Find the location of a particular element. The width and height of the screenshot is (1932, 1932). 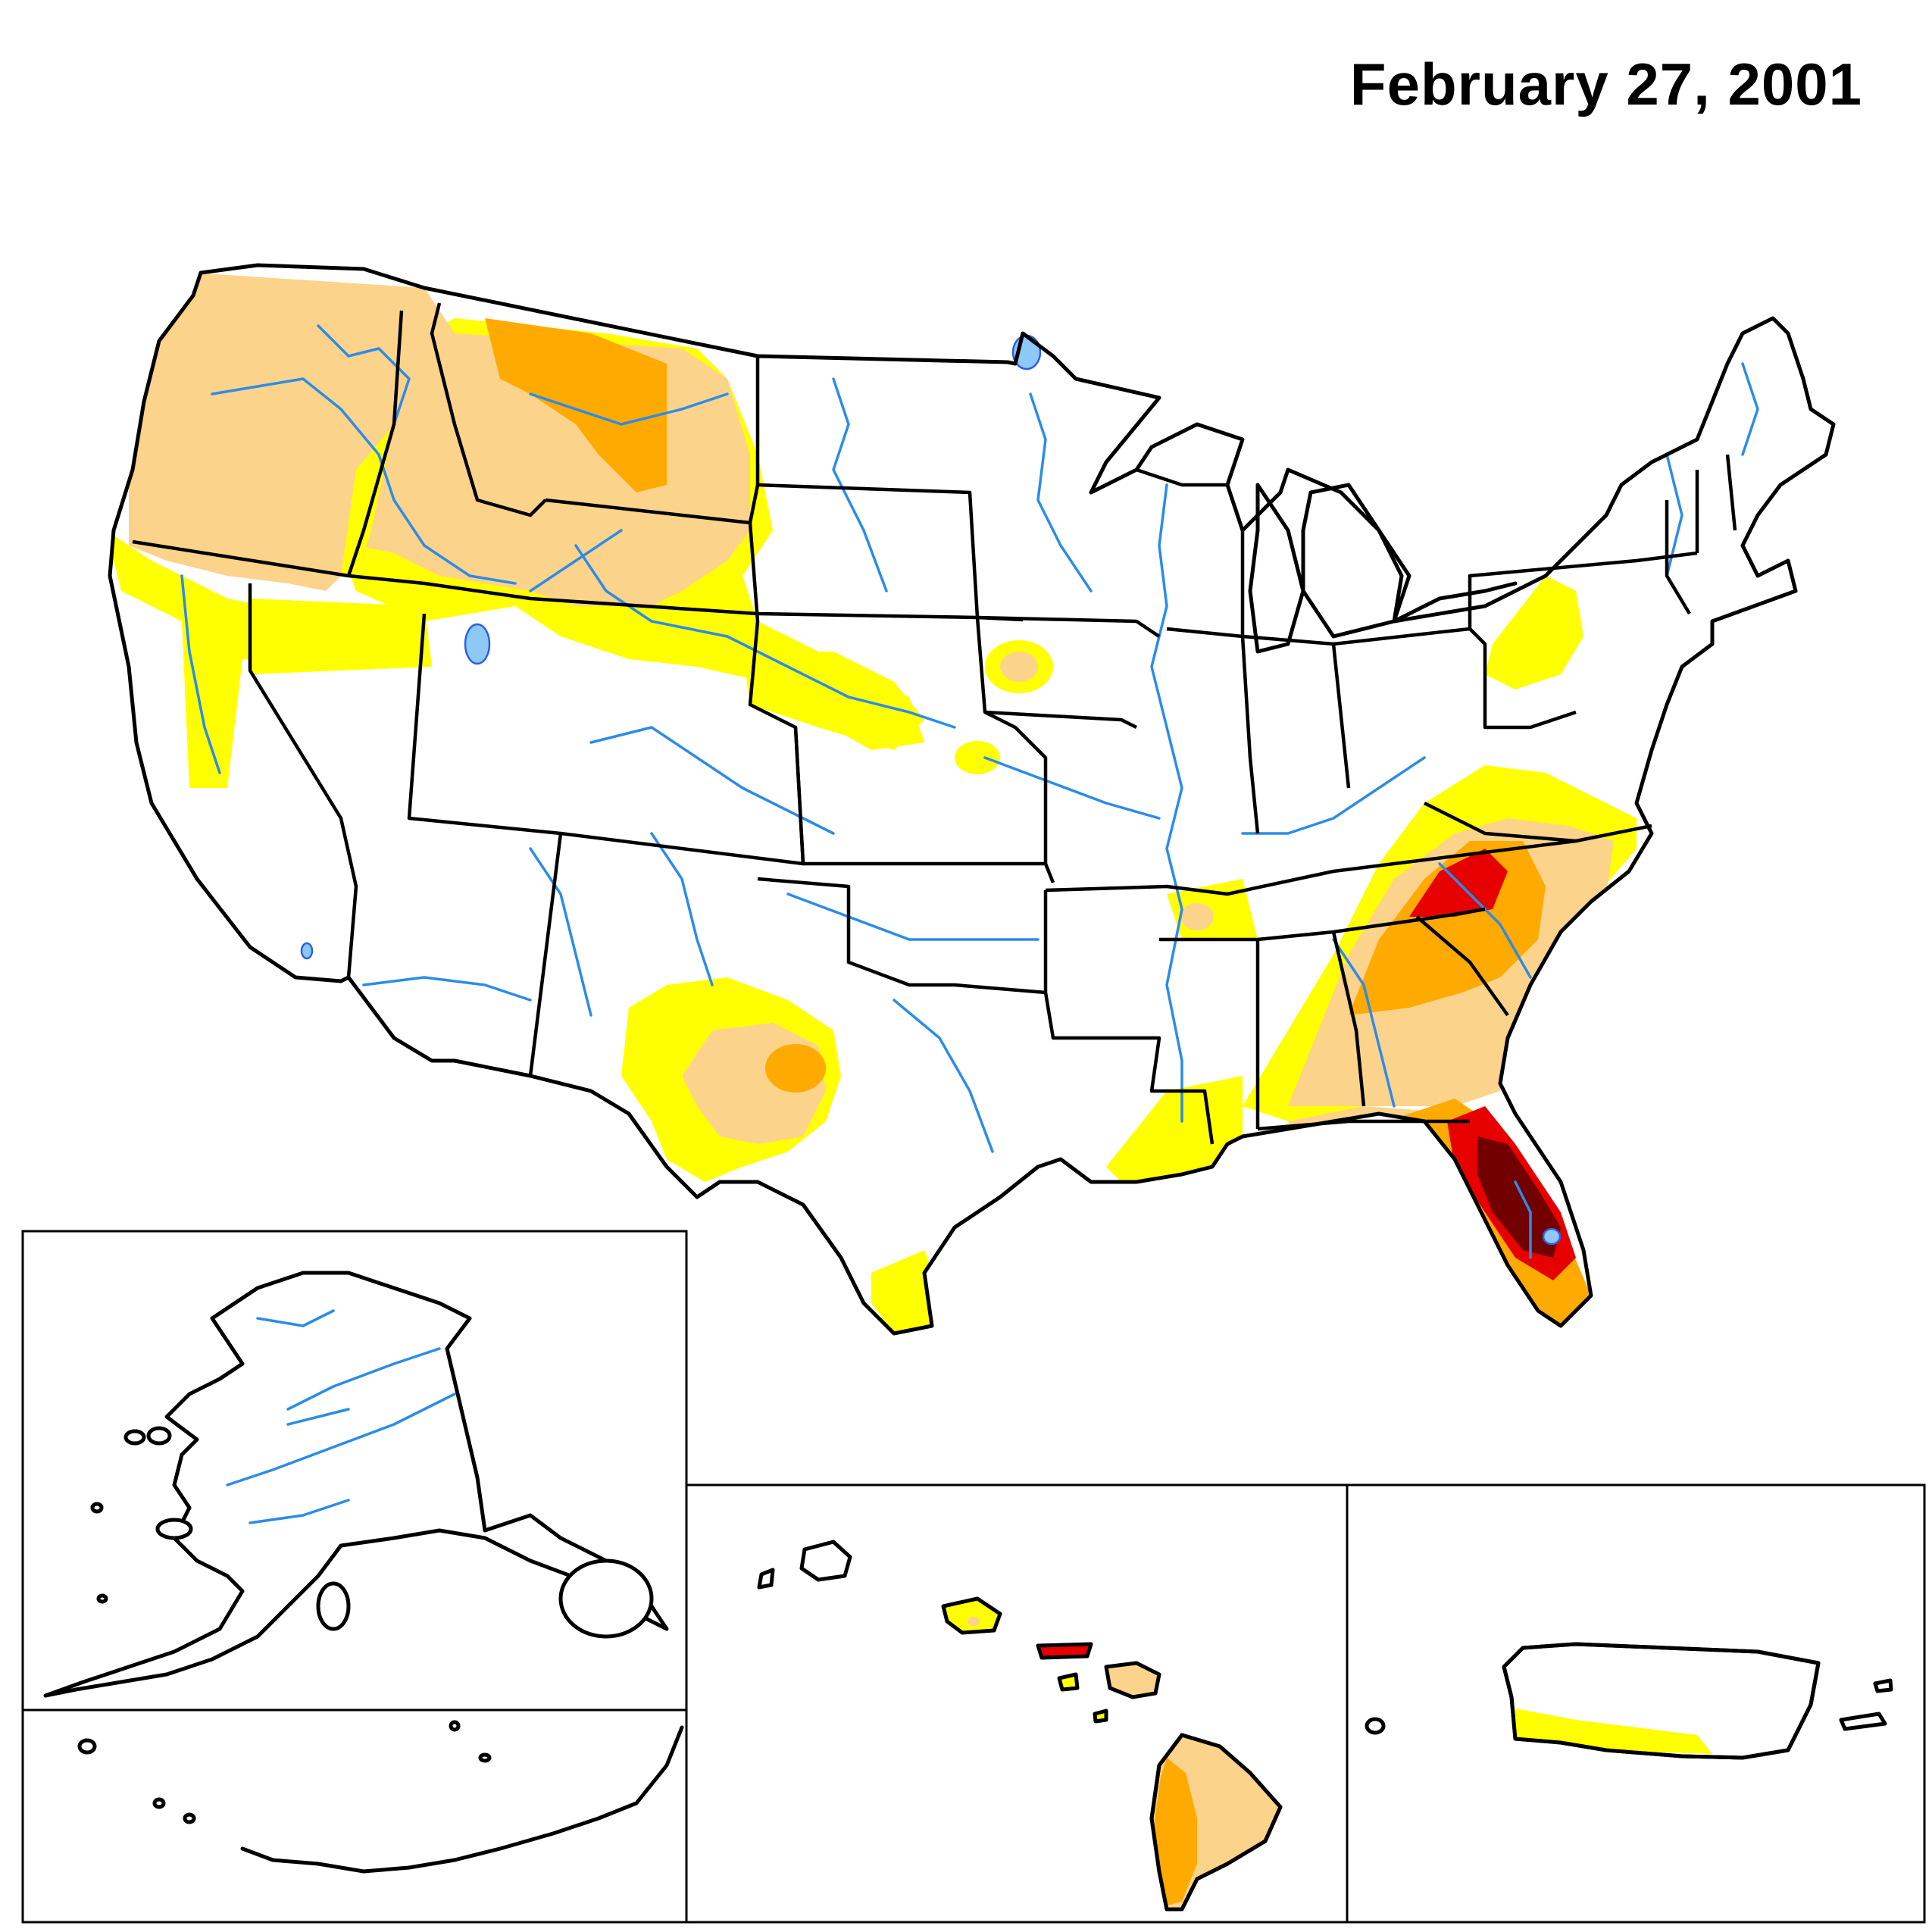

lake-michigan is located at coordinates (1277, 568).